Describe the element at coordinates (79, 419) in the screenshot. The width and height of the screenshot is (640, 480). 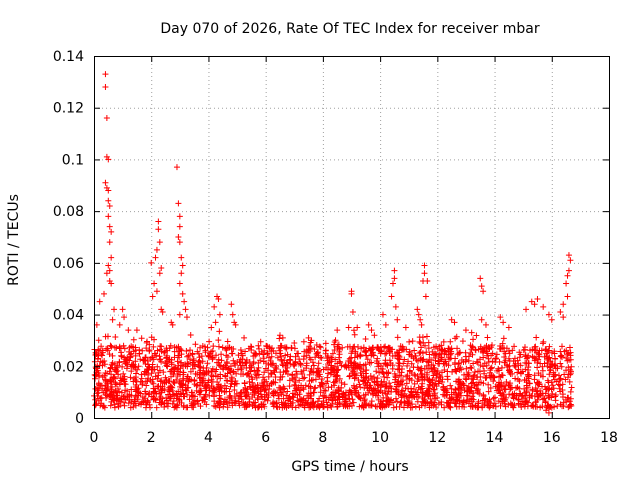
I see `y-tick-label: 0` at that location.